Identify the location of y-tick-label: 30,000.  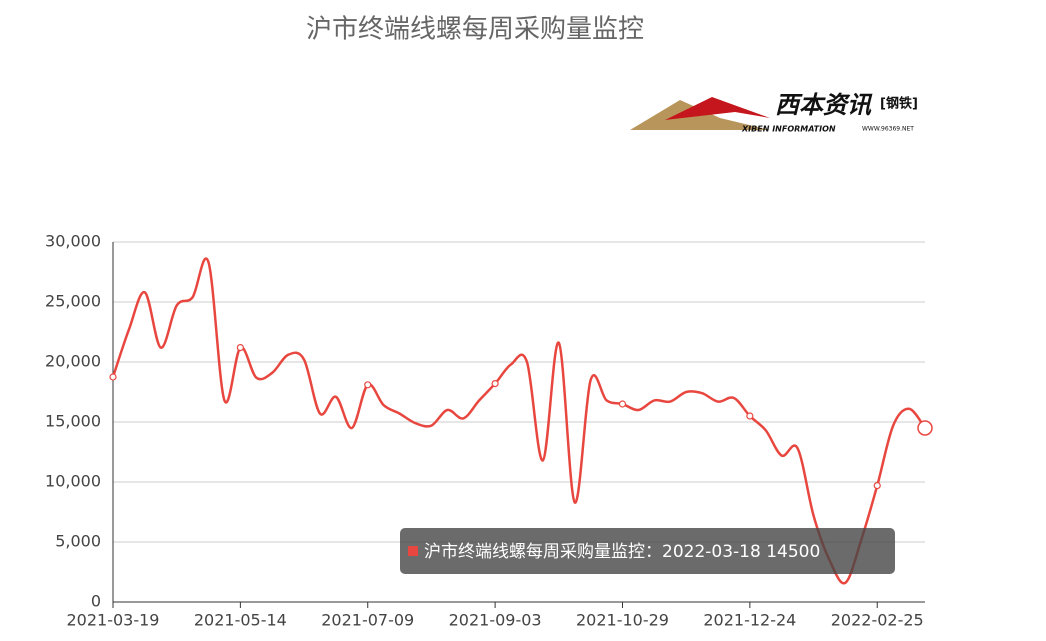
(73, 241).